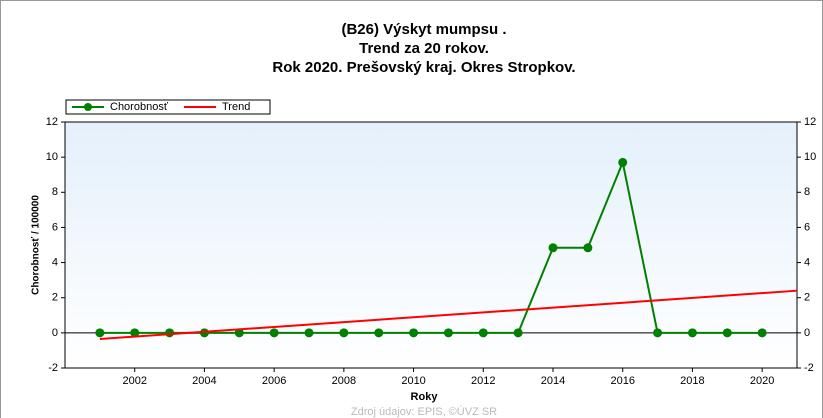  I want to click on legend, so click(168, 107).